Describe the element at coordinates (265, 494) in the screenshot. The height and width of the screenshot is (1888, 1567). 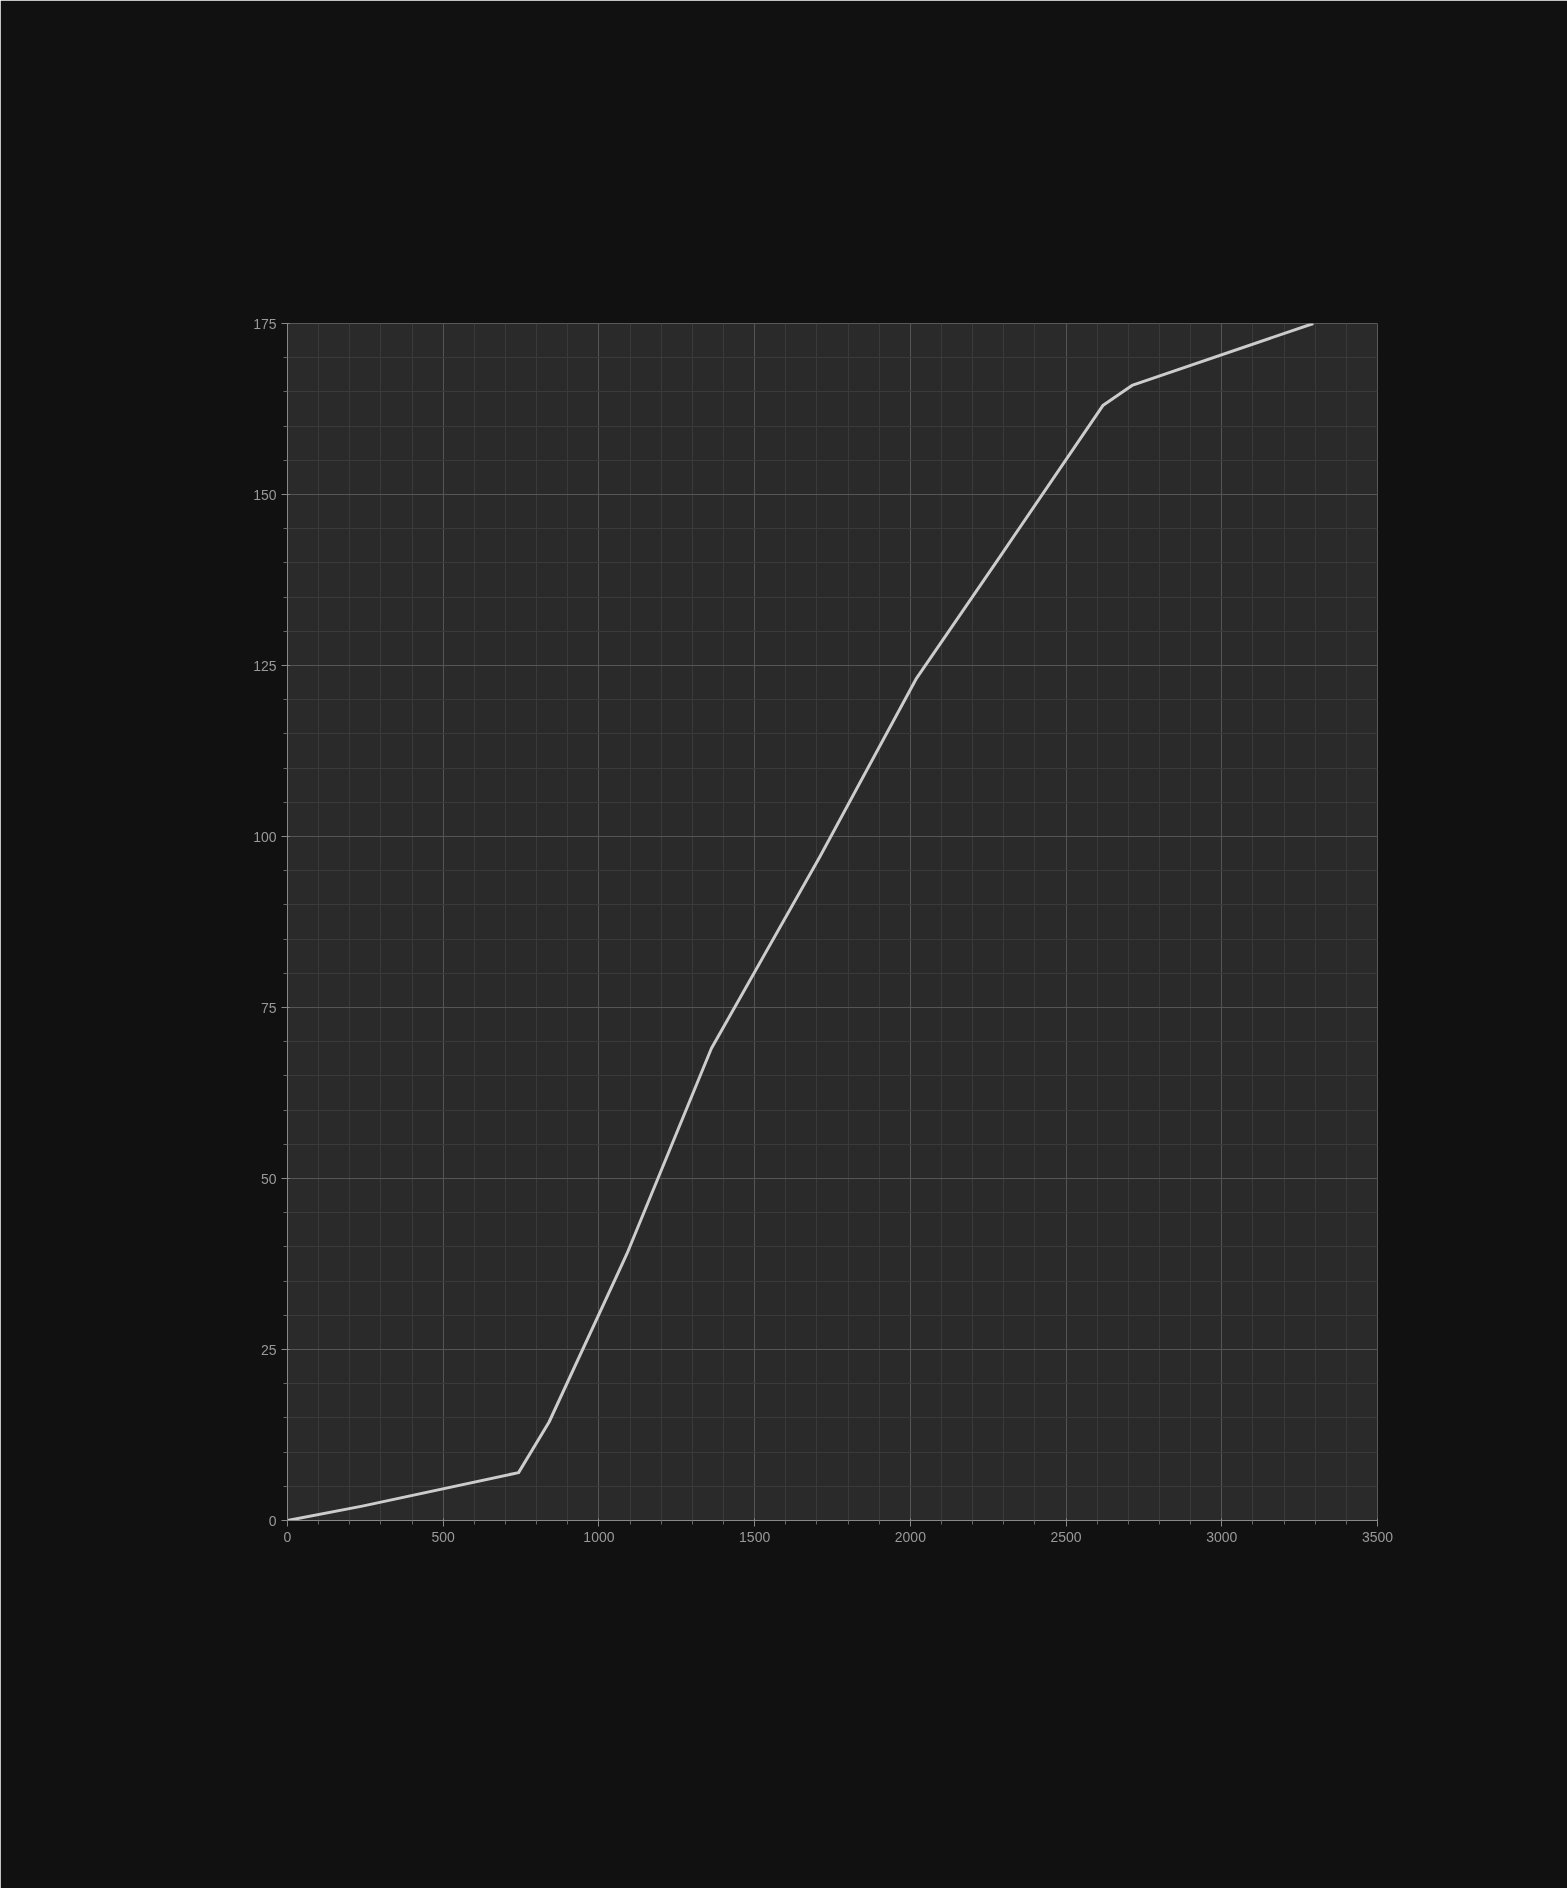
I see `y-tick-label: 150` at that location.